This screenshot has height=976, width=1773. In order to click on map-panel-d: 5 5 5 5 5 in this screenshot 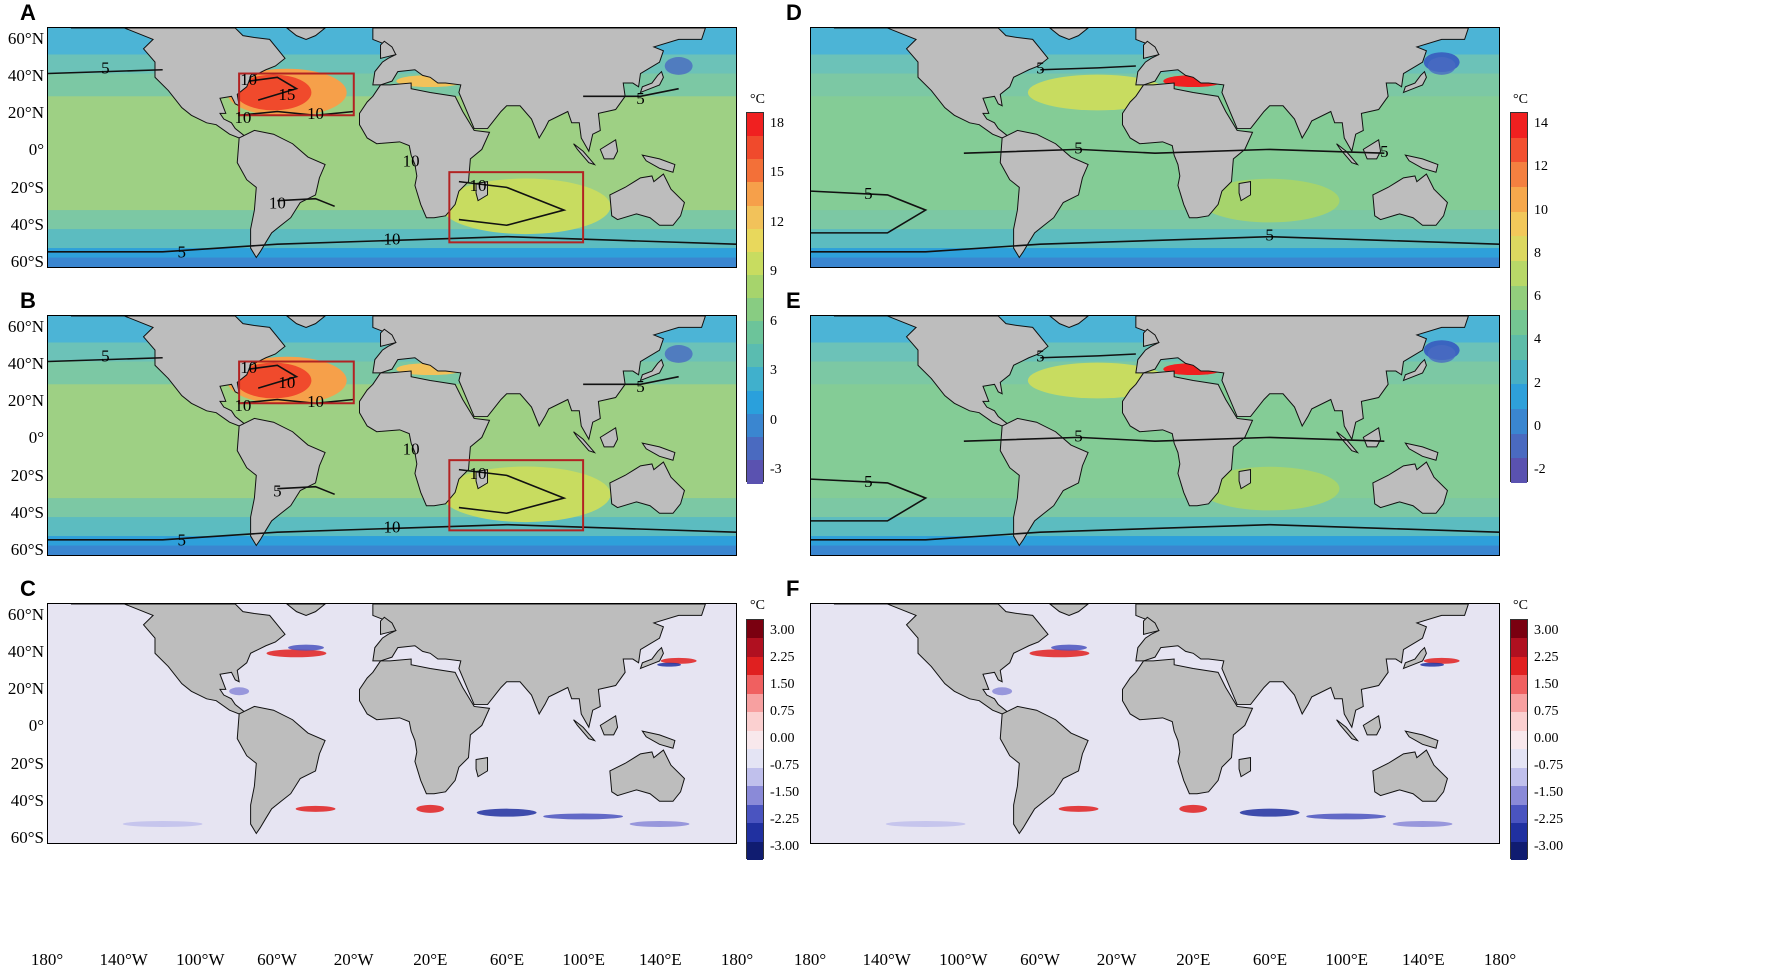, I will do `click(1155, 147)`.